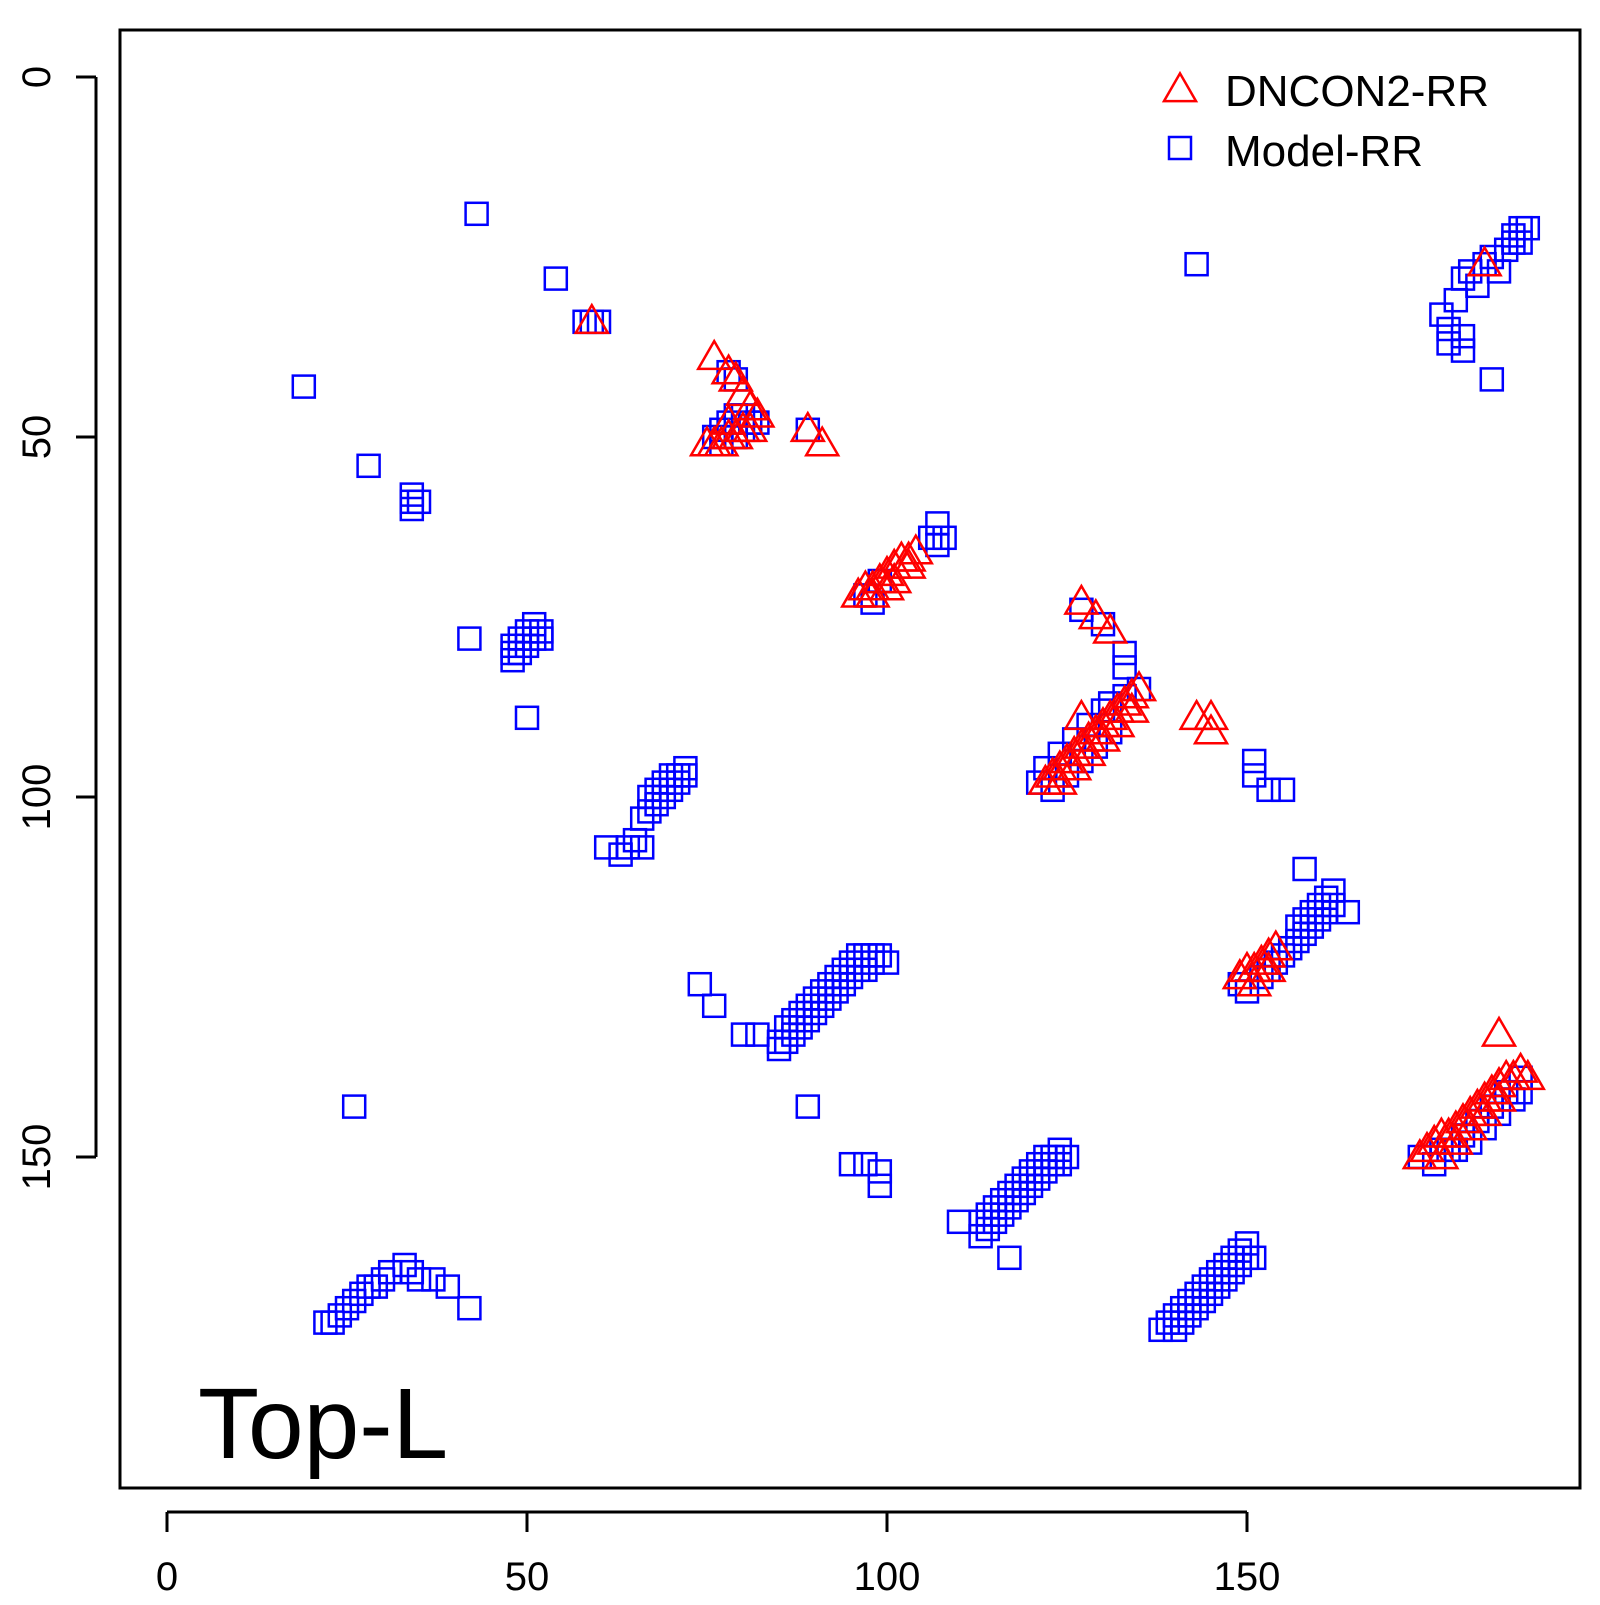 This screenshot has width=1600, height=1605. I want to click on y-tick-label: 0, so click(37, 77).